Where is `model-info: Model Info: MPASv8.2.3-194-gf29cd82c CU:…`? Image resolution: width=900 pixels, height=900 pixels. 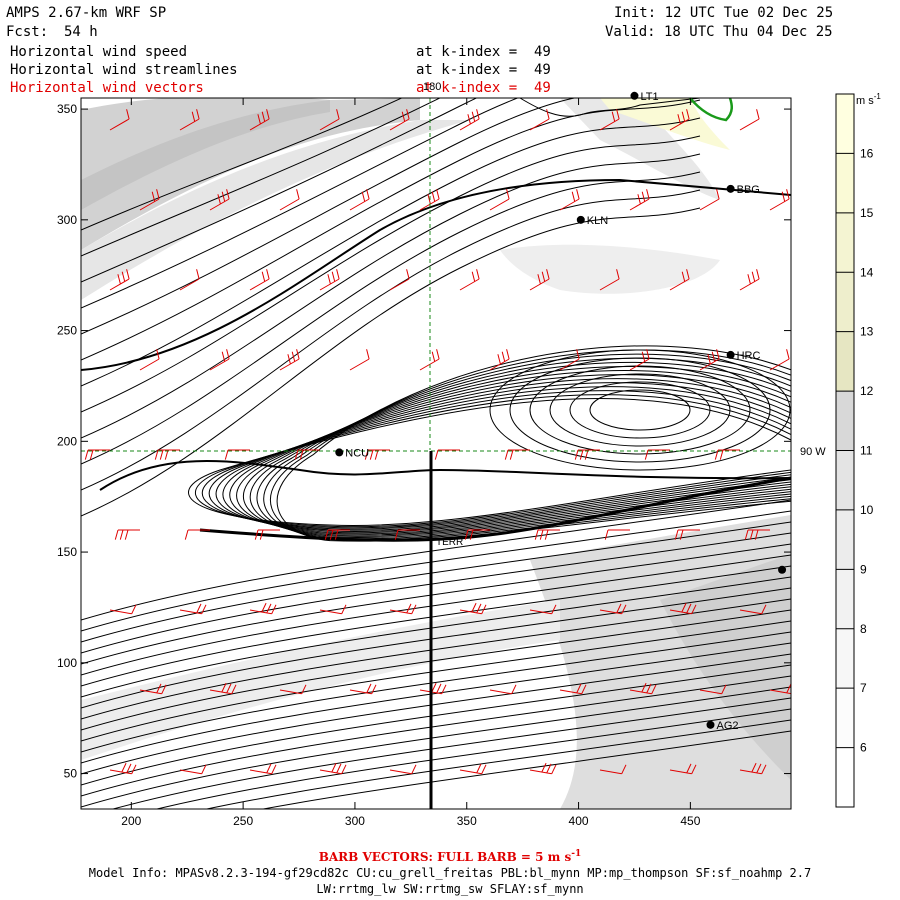
model-info: Model Info: MPASv8.2.3-194-gf29cd82c CU:… is located at coordinates (450, 873).